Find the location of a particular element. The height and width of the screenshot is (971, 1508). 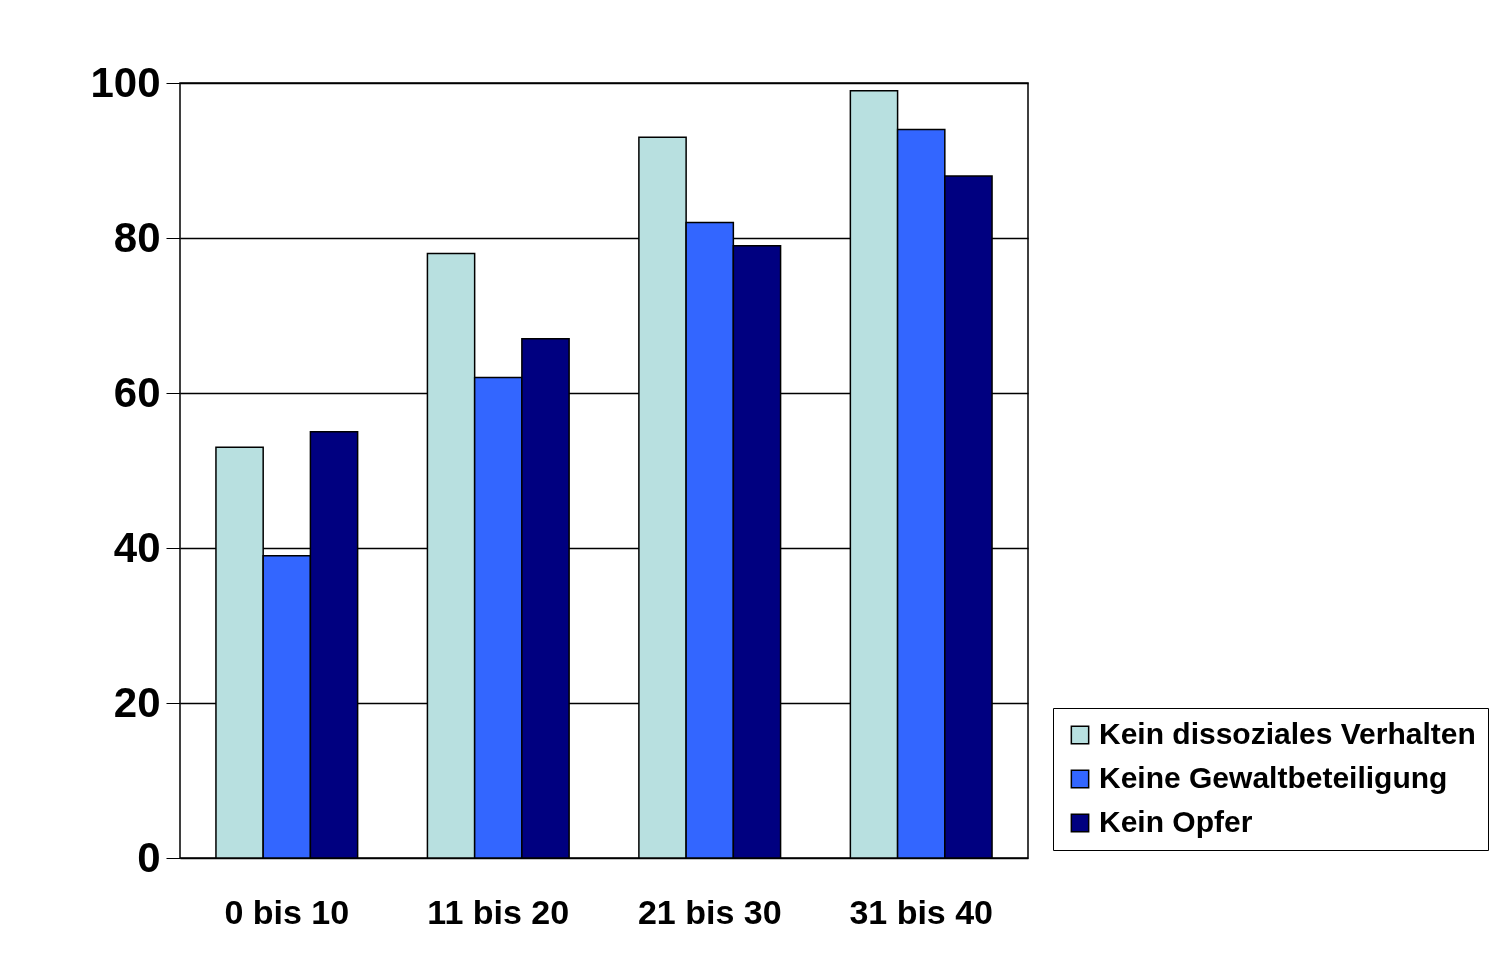

legend-label: Kein dissoziales Verhalten is located at coordinates (1287, 733).